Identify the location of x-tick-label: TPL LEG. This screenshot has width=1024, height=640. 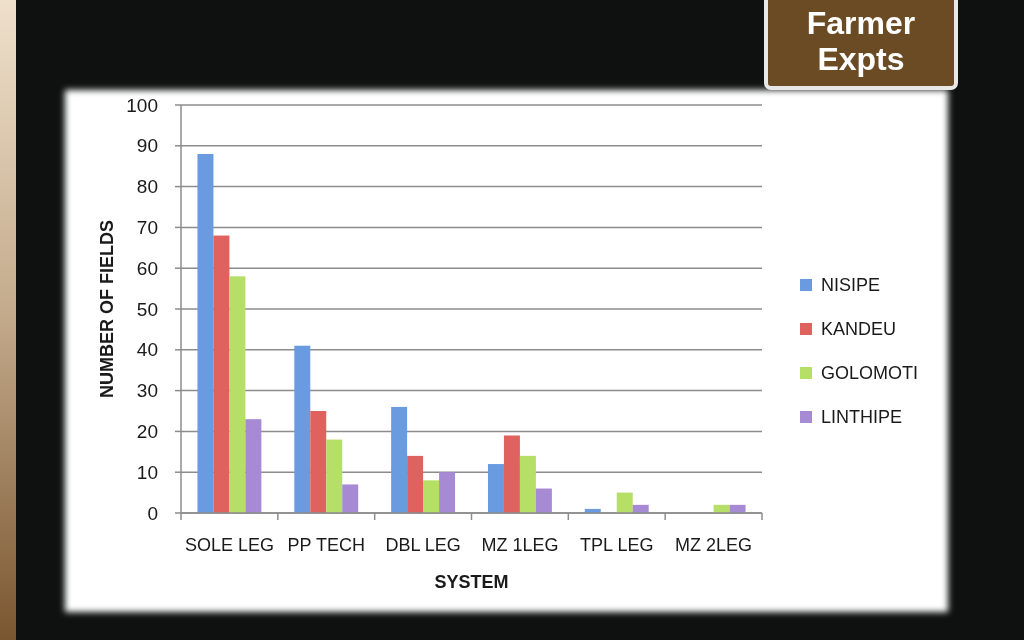
(617, 545).